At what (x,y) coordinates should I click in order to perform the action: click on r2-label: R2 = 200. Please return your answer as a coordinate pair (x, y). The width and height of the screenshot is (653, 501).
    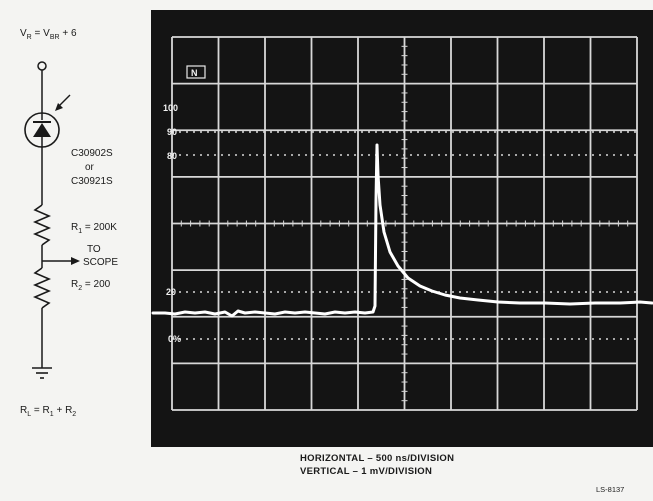
    Looking at the image, I should click on (91, 285).